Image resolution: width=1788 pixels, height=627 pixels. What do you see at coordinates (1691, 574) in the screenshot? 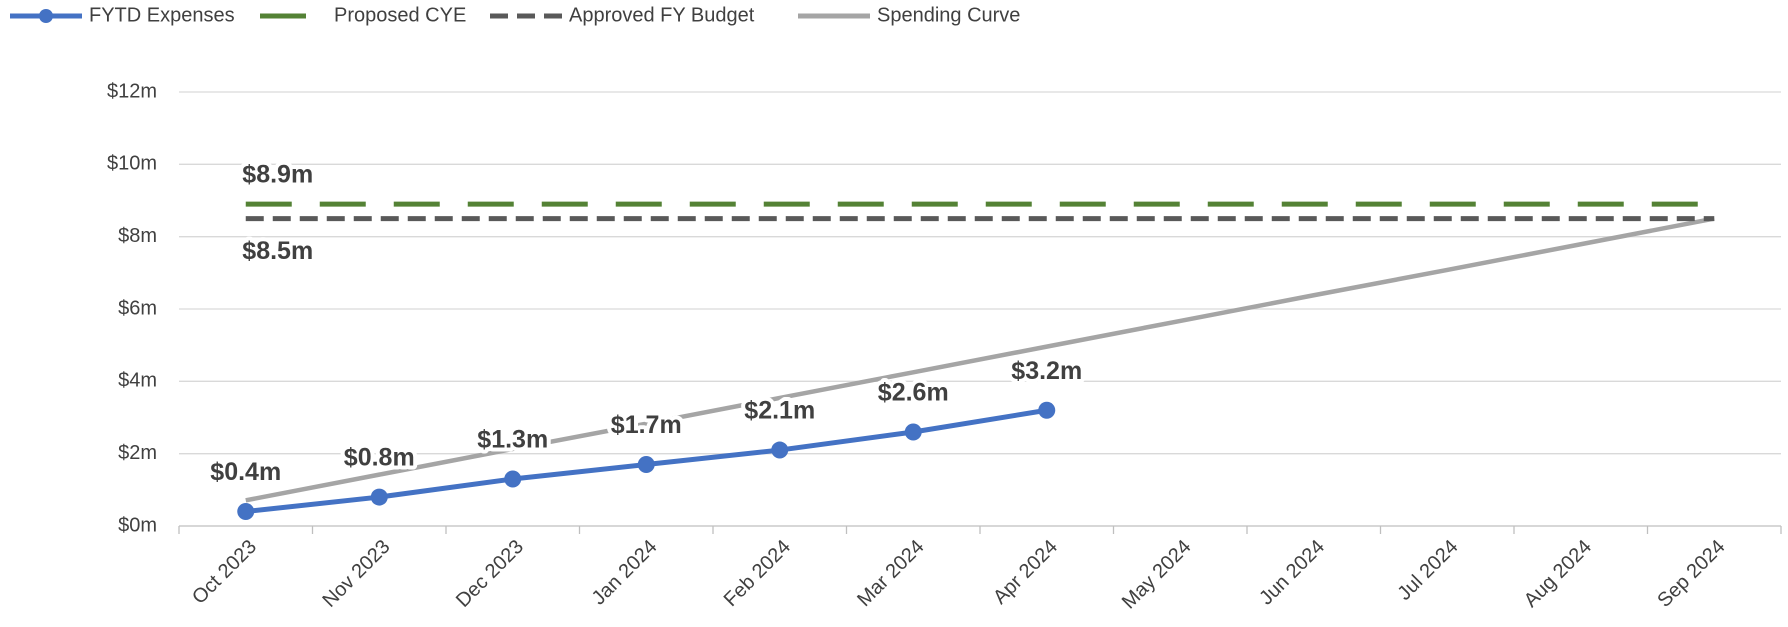
I see `x-tick-label: Sep 2024` at bounding box center [1691, 574].